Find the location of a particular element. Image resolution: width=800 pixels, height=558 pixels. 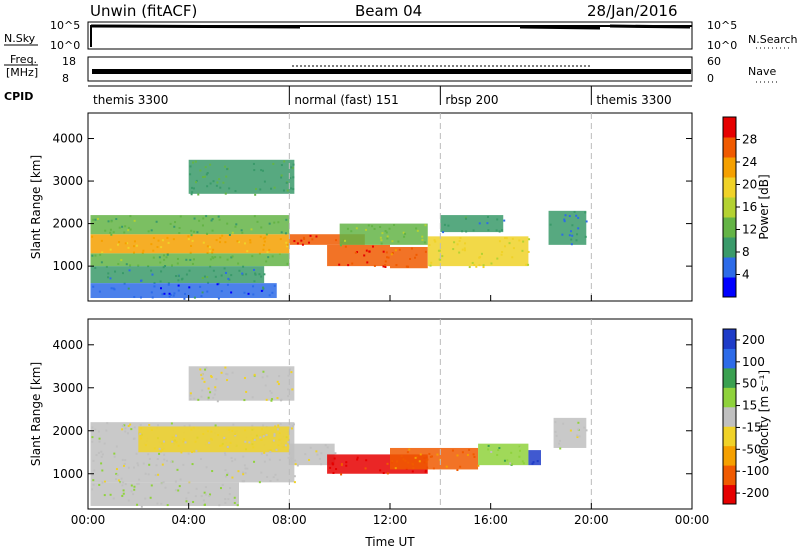

beam-label: Beam 04 is located at coordinates (388, 11).